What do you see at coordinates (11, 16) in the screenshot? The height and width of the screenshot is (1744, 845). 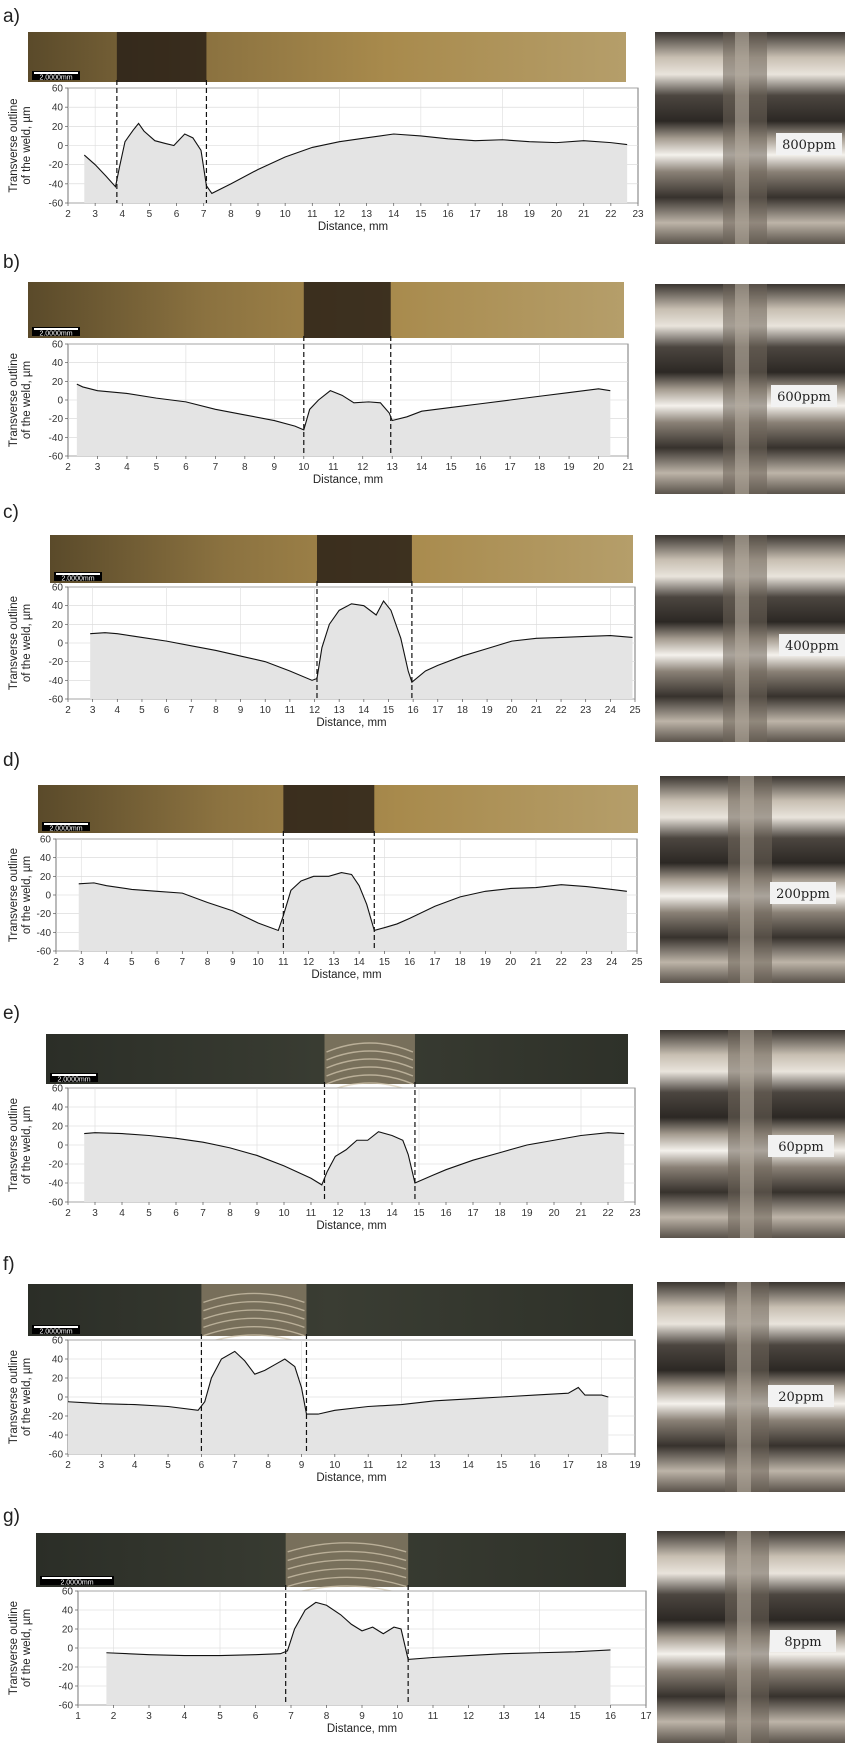 I see `panel-label: a)` at bounding box center [11, 16].